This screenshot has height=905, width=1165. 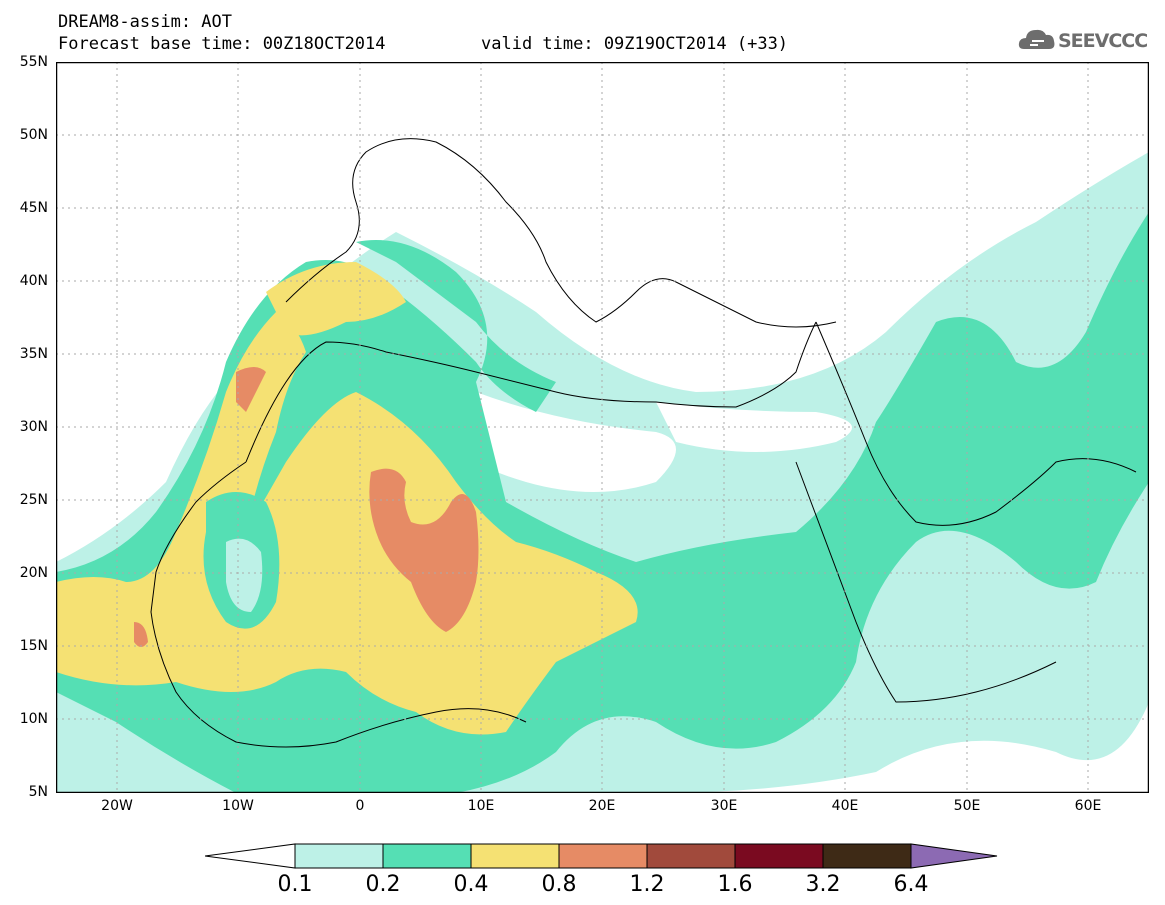 What do you see at coordinates (33, 208) in the screenshot?
I see `lat-label: 45N` at bounding box center [33, 208].